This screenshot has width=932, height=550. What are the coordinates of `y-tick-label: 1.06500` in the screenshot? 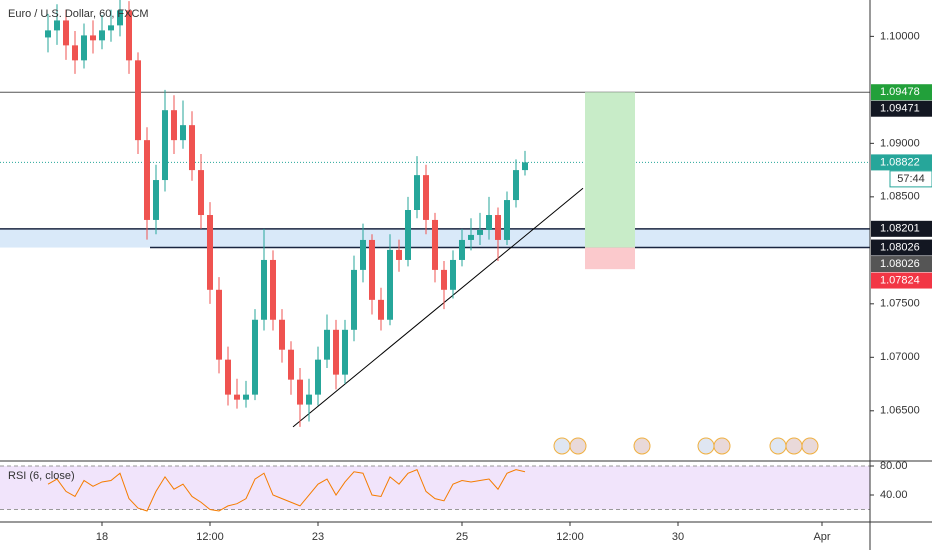 It's located at (900, 411).